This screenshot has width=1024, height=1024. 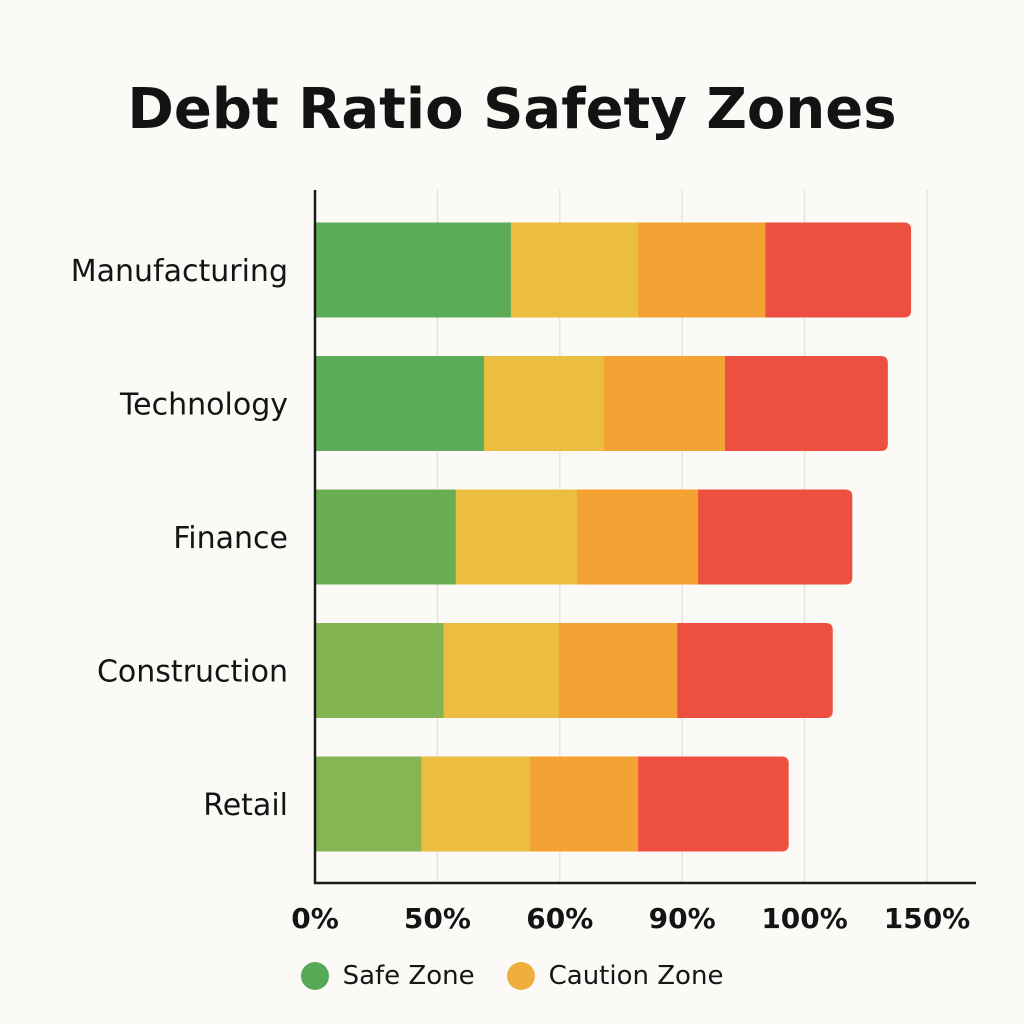 I want to click on legend-item-safe-zone: Safe Zone, so click(x=387, y=976).